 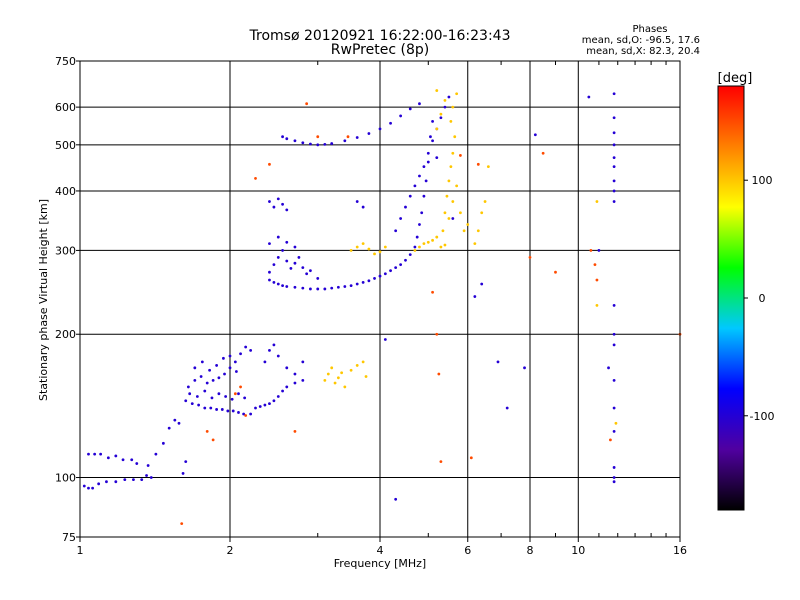 I want to click on x-tick-label: 2, so click(x=230, y=550).